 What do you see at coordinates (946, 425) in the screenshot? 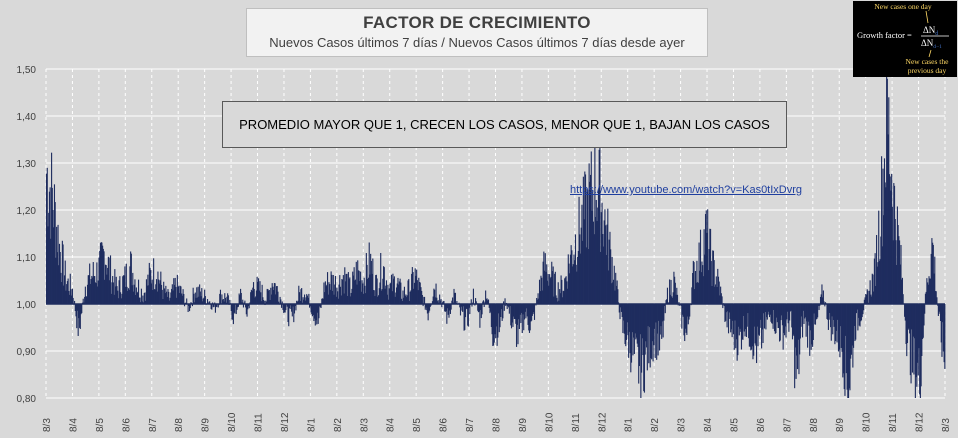
I see `x-tick-label: 8/3` at bounding box center [946, 425].